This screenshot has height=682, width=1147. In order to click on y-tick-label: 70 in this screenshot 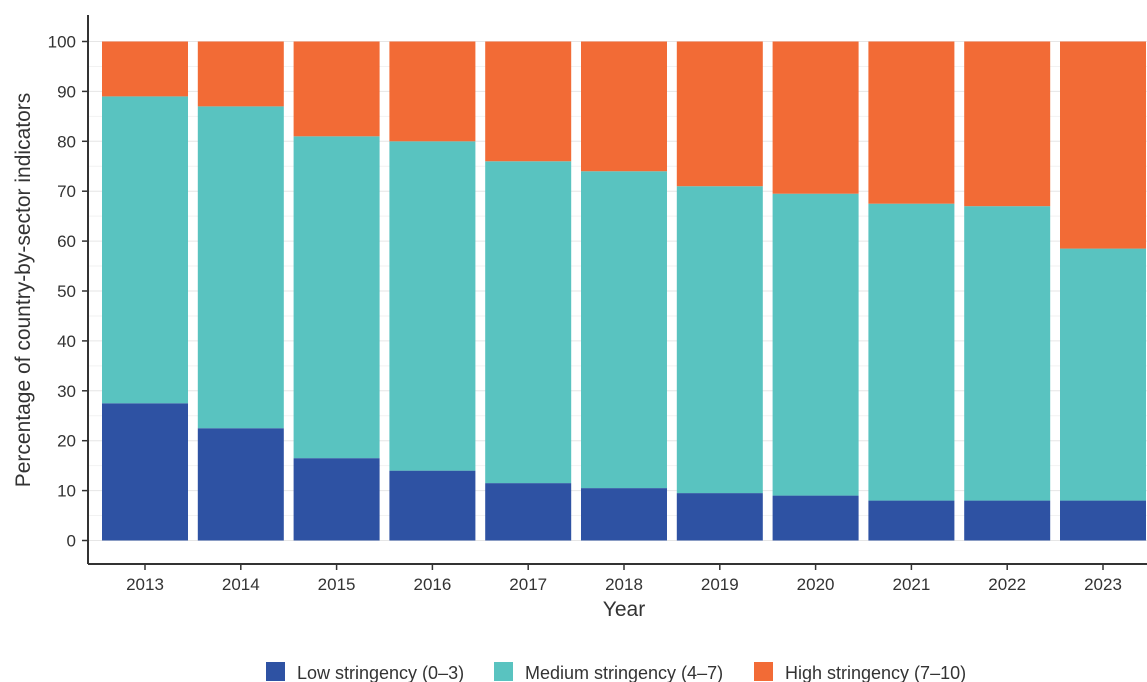, I will do `click(66, 191)`.